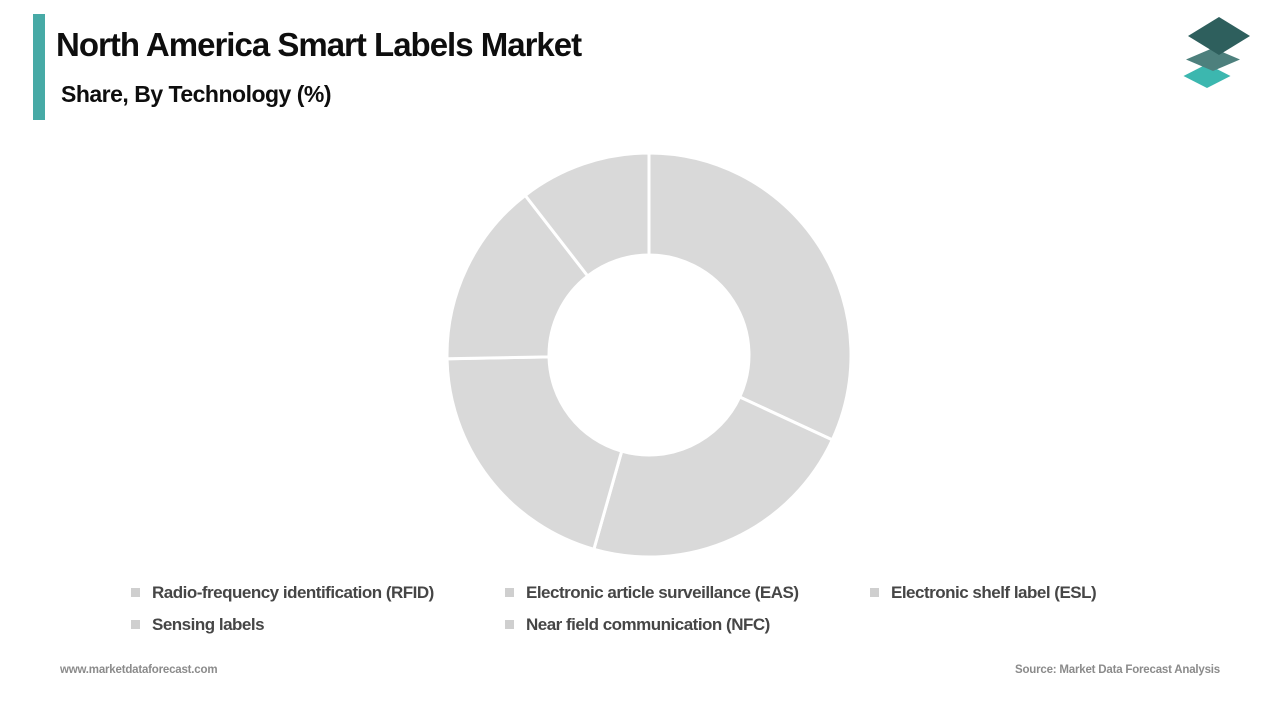  I want to click on logo-layer-top, so click(1219, 36).